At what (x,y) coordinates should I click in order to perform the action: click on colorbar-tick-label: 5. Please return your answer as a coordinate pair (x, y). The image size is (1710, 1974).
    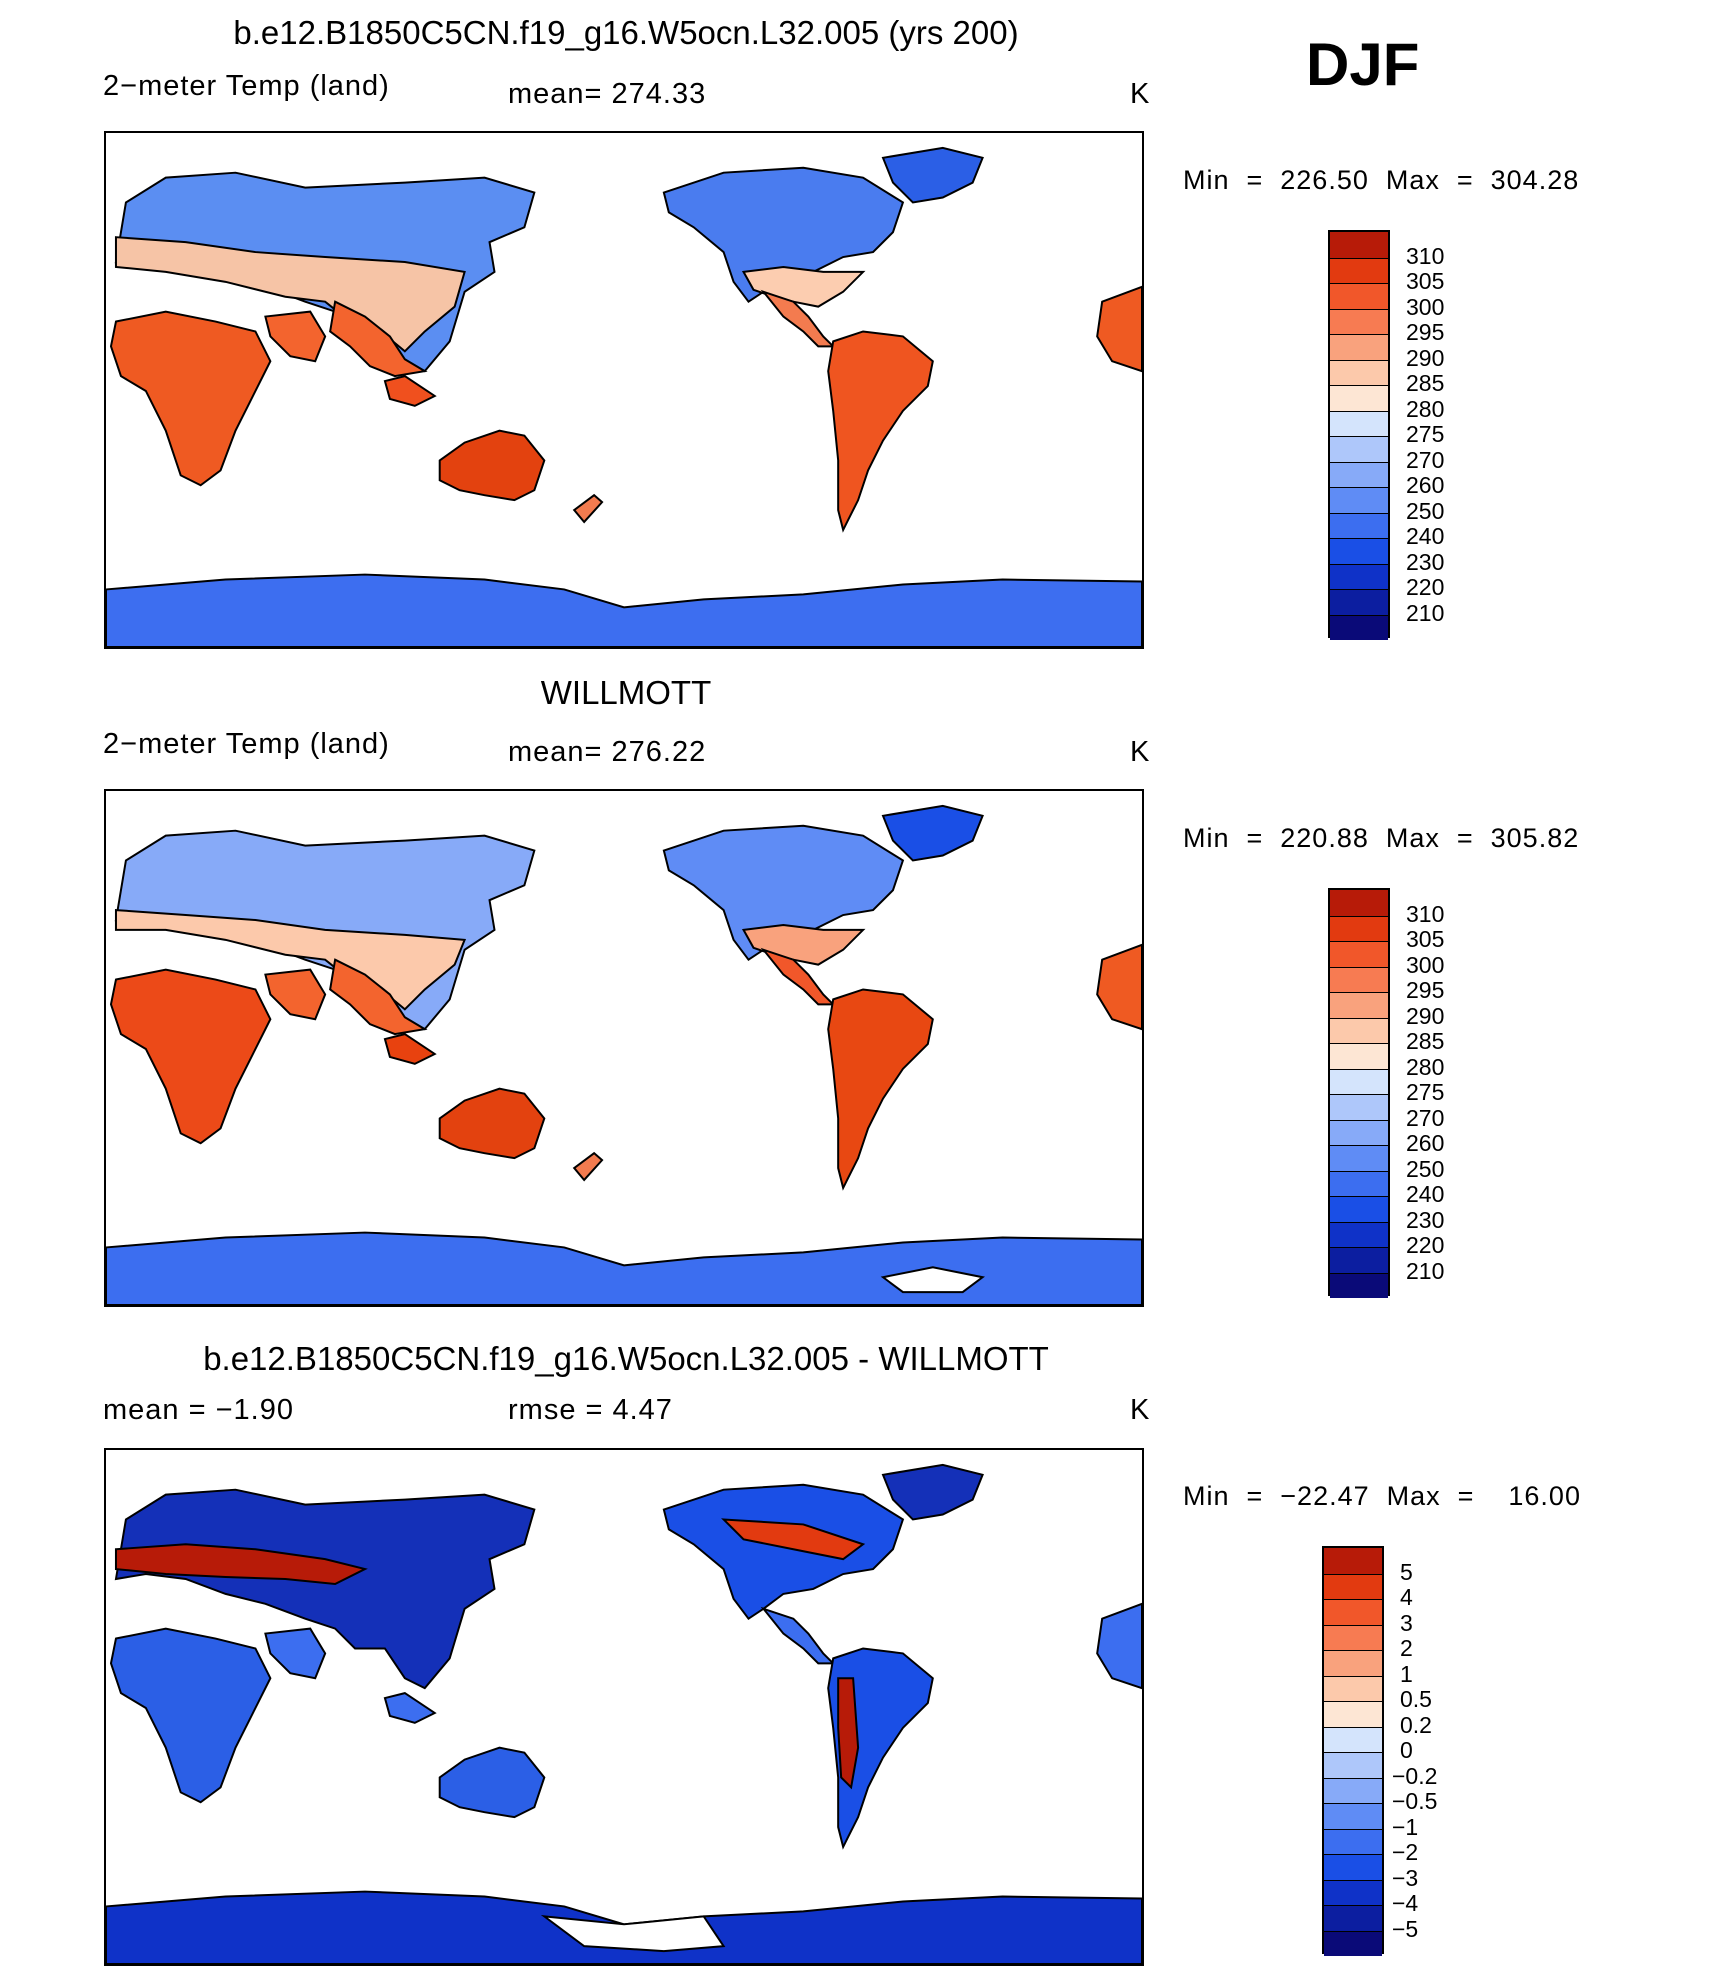
    Looking at the image, I should click on (1406, 1571).